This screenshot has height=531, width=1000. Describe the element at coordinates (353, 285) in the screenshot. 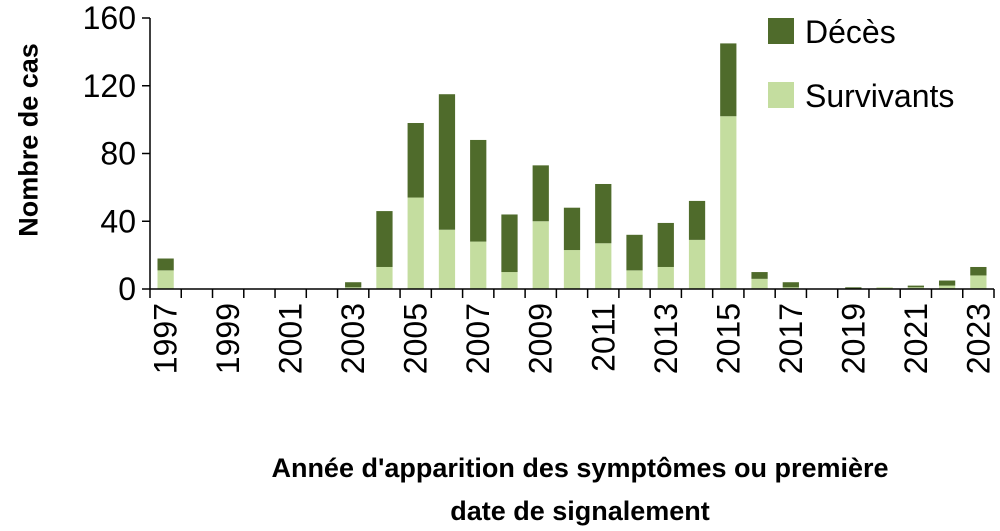

I see `bar-2003-décès` at that location.